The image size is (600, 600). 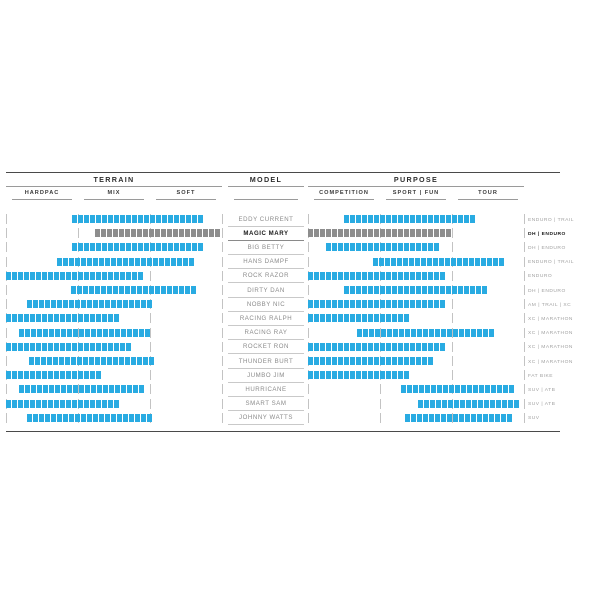 What do you see at coordinates (266, 220) in the screenshot?
I see `model-name-label: EDDY CURRENT` at bounding box center [266, 220].